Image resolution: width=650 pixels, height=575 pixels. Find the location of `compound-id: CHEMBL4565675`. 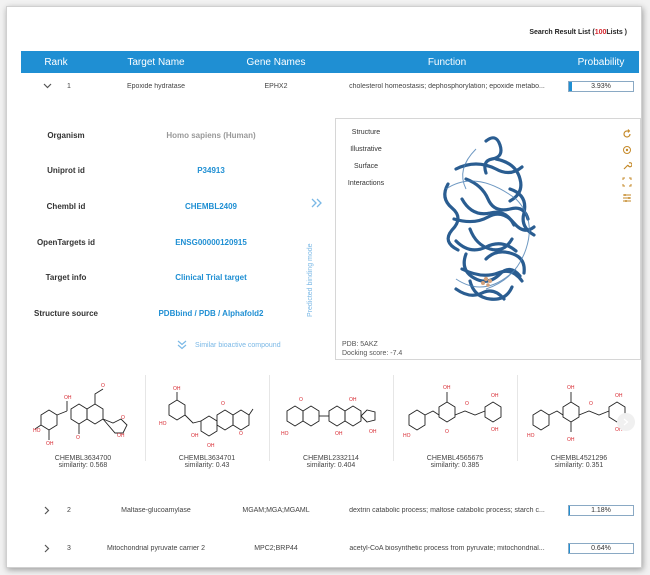

compound-id: CHEMBL4565675 is located at coordinates (455, 458).